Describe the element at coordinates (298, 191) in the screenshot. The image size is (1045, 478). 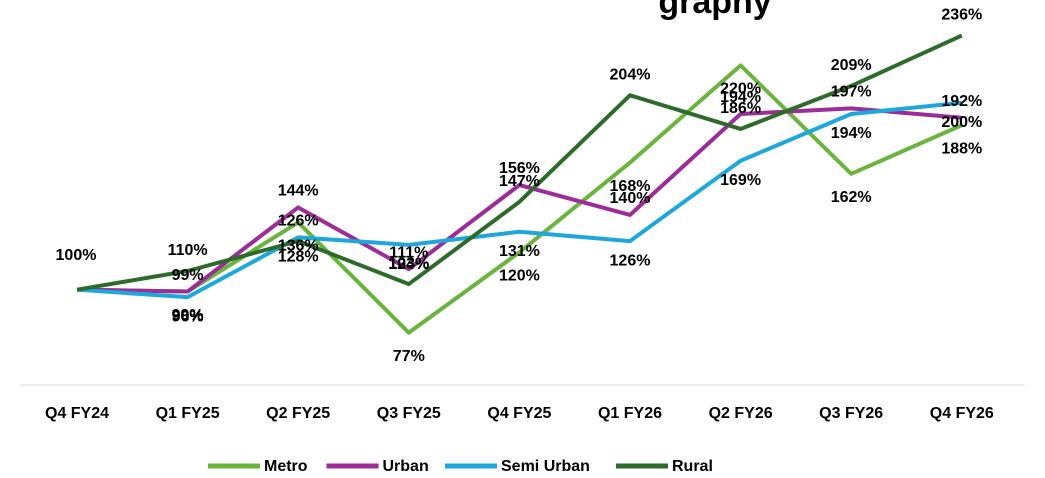
I see `data-label: 144%` at that location.